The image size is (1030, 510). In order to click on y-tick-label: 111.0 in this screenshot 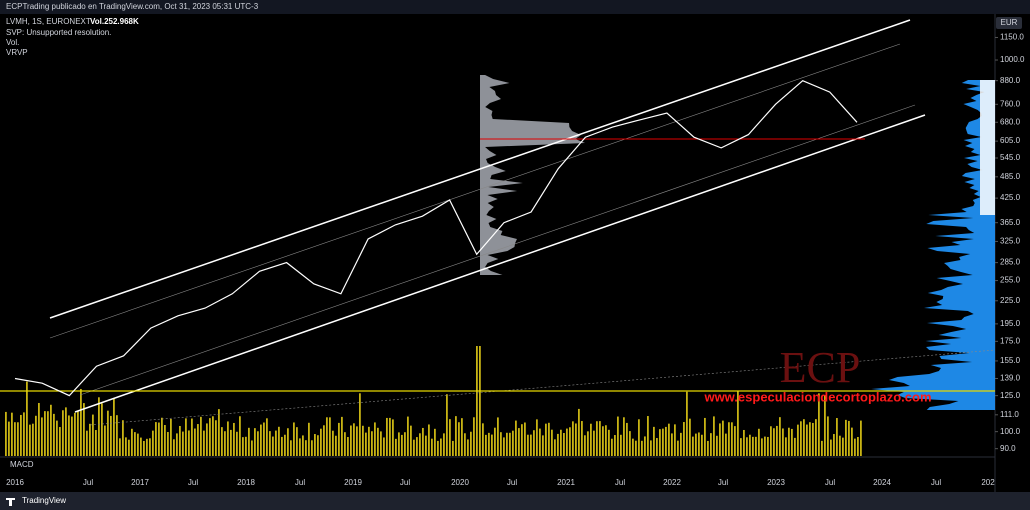, I will do `click(1009, 414)`.